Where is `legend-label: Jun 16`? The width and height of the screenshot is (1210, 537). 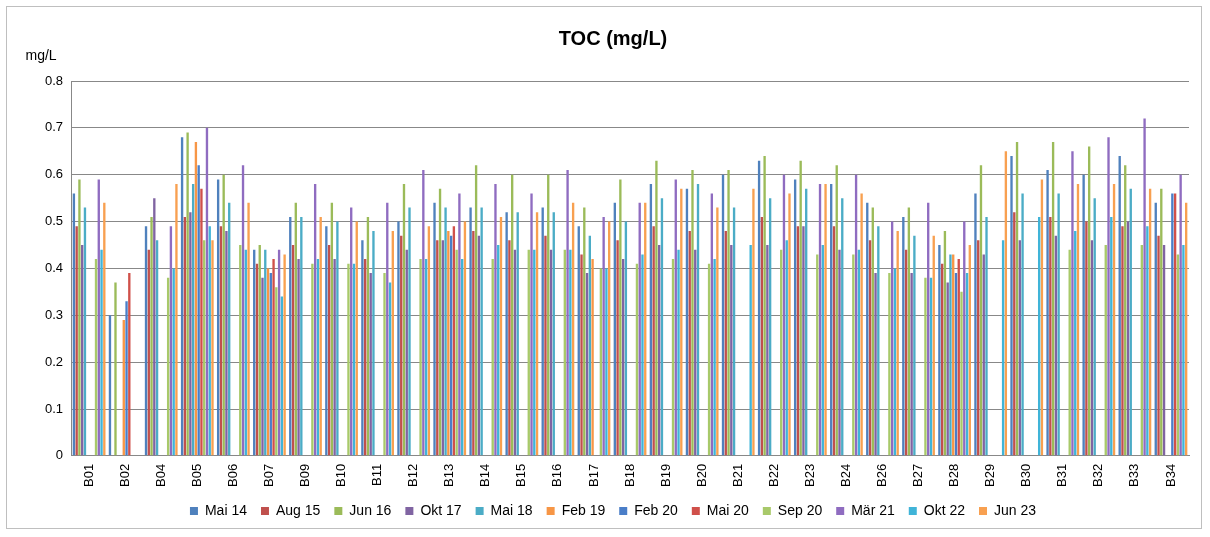 legend-label: Jun 16 is located at coordinates (370, 509).